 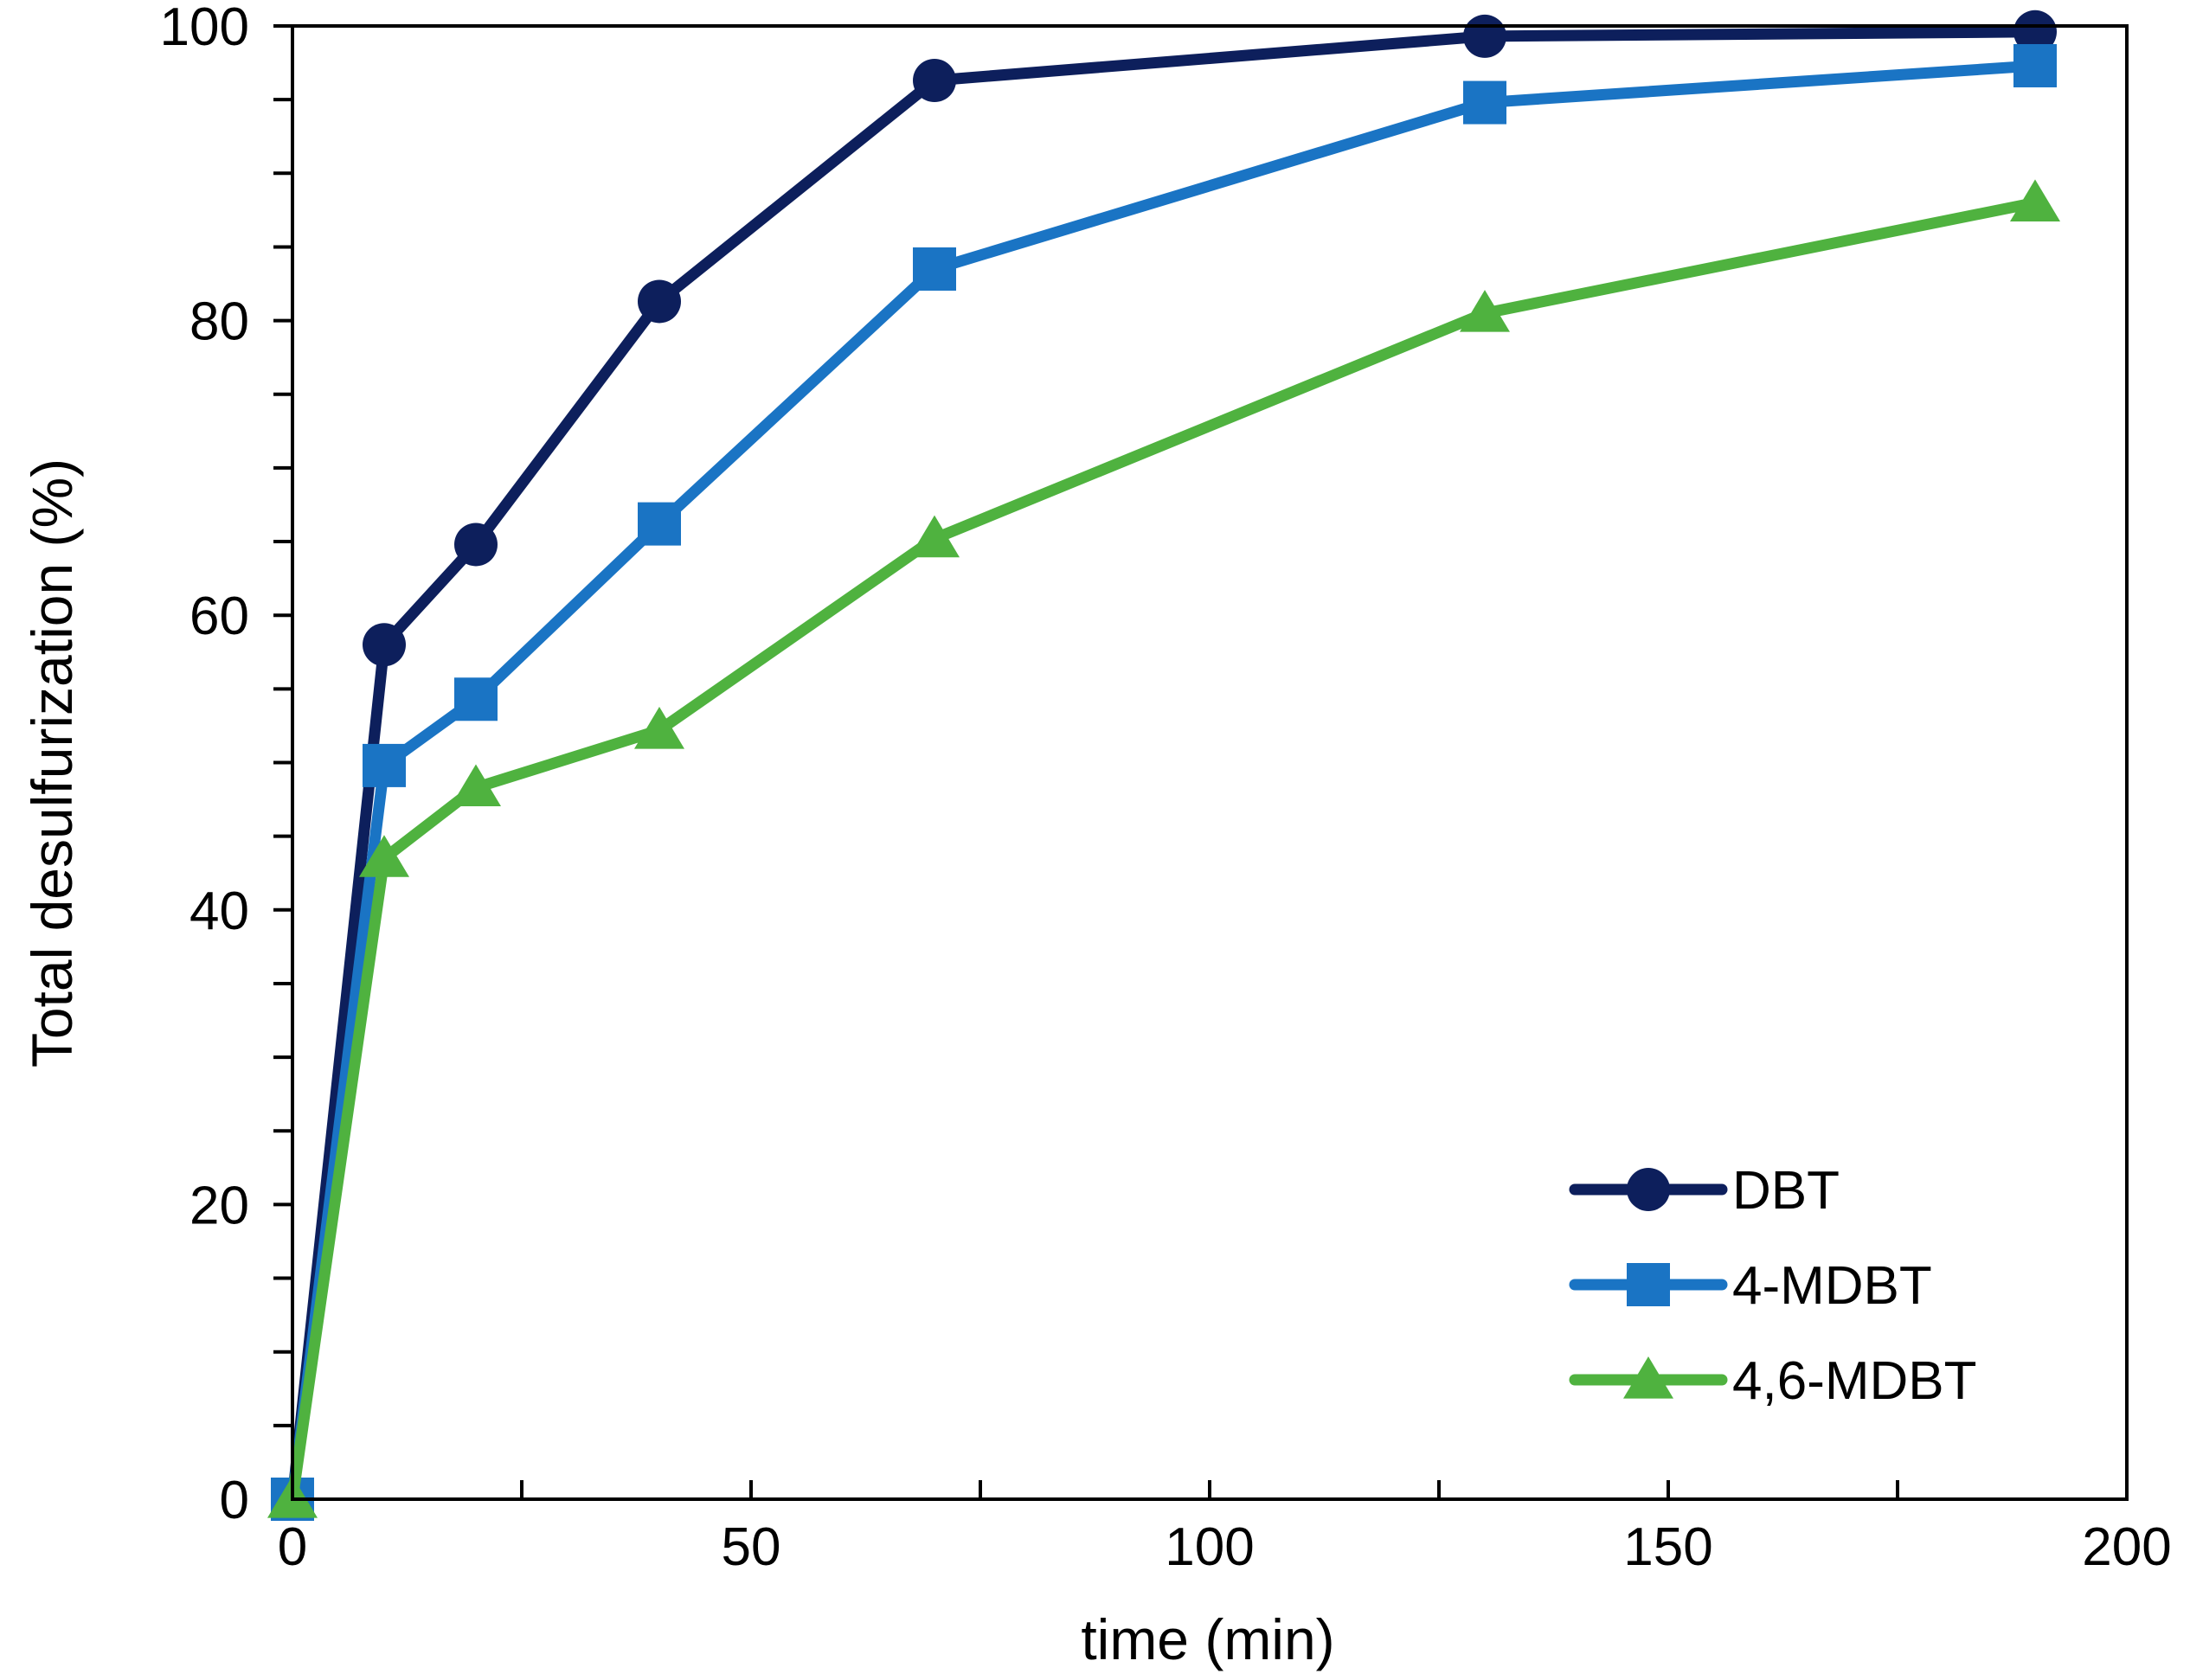 I want to click on legend-marker-square, so click(x=1648, y=1284).